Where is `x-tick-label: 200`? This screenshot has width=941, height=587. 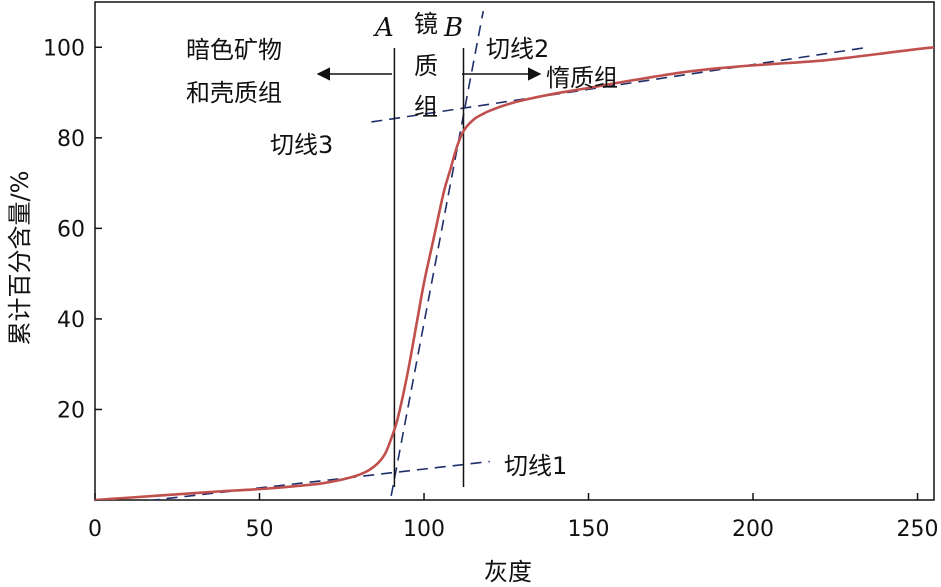 x-tick-label: 200 is located at coordinates (753, 529).